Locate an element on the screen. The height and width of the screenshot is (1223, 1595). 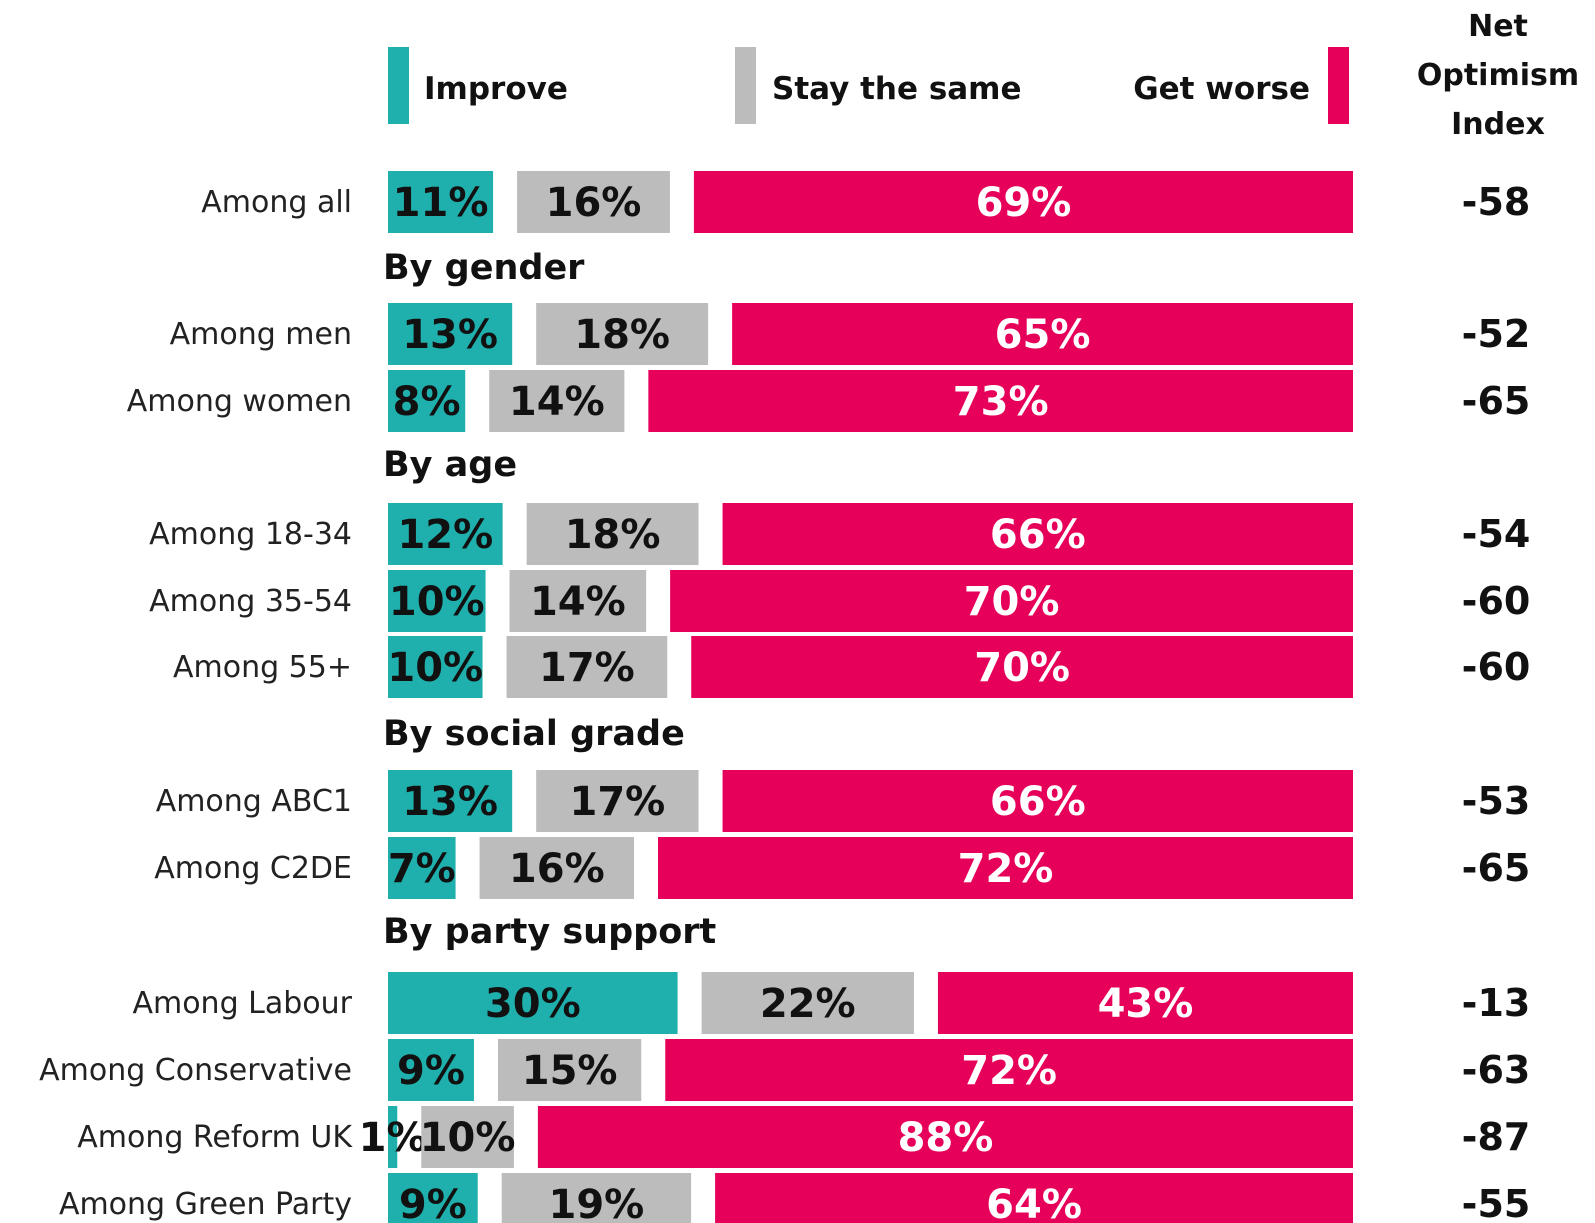
bar-row-among-35-54: Among 35-54 10% 14% 70% -60 is located at coordinates (839, 601).